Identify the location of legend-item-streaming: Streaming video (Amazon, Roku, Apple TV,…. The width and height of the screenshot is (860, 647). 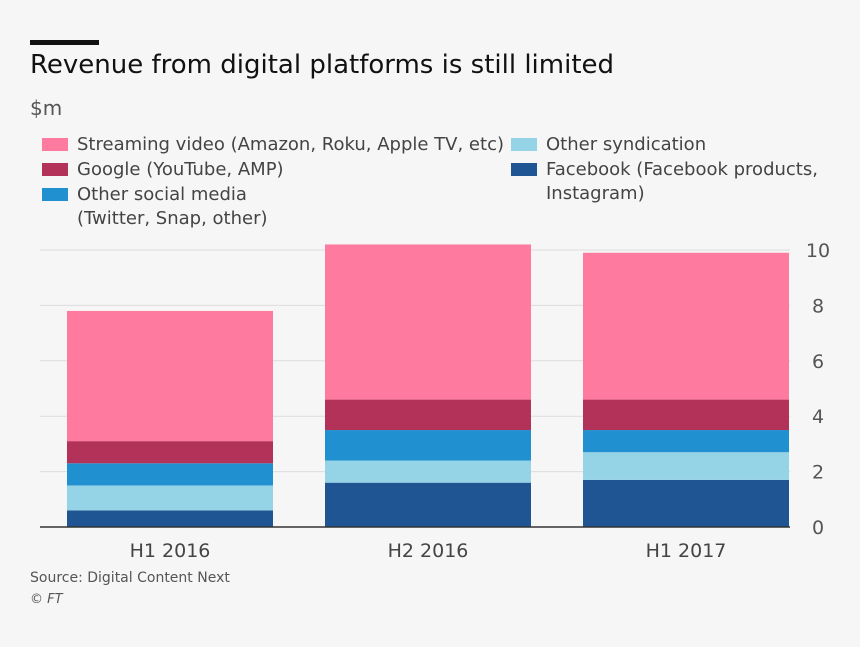
(273, 145).